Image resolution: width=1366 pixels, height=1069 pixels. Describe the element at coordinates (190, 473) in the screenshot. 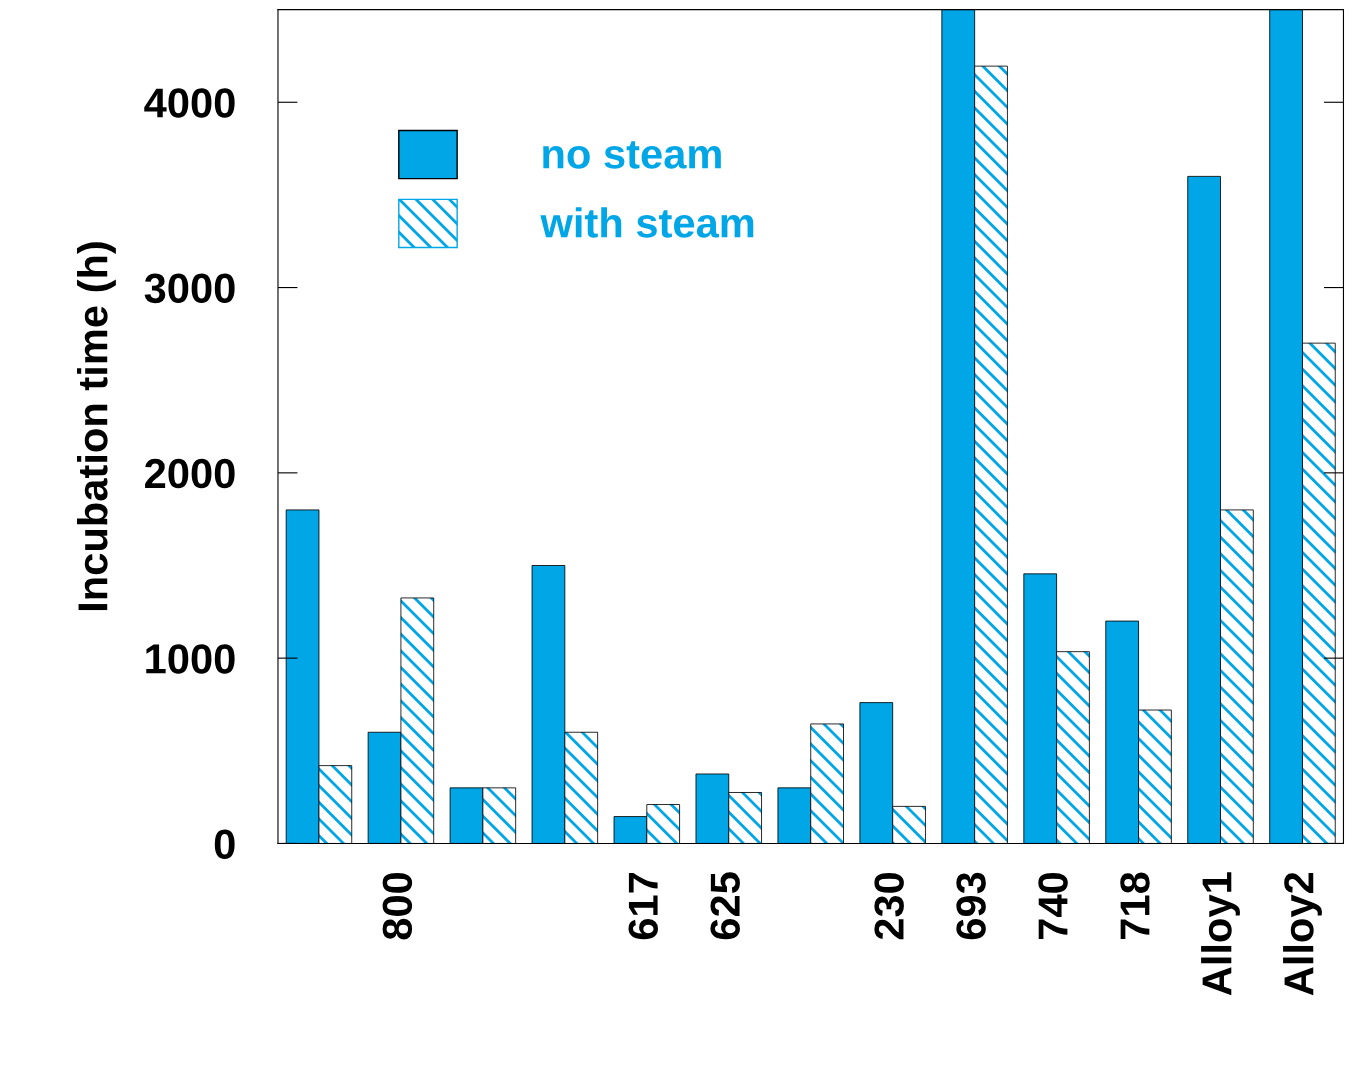

I see `y-tick-label: 2000` at that location.